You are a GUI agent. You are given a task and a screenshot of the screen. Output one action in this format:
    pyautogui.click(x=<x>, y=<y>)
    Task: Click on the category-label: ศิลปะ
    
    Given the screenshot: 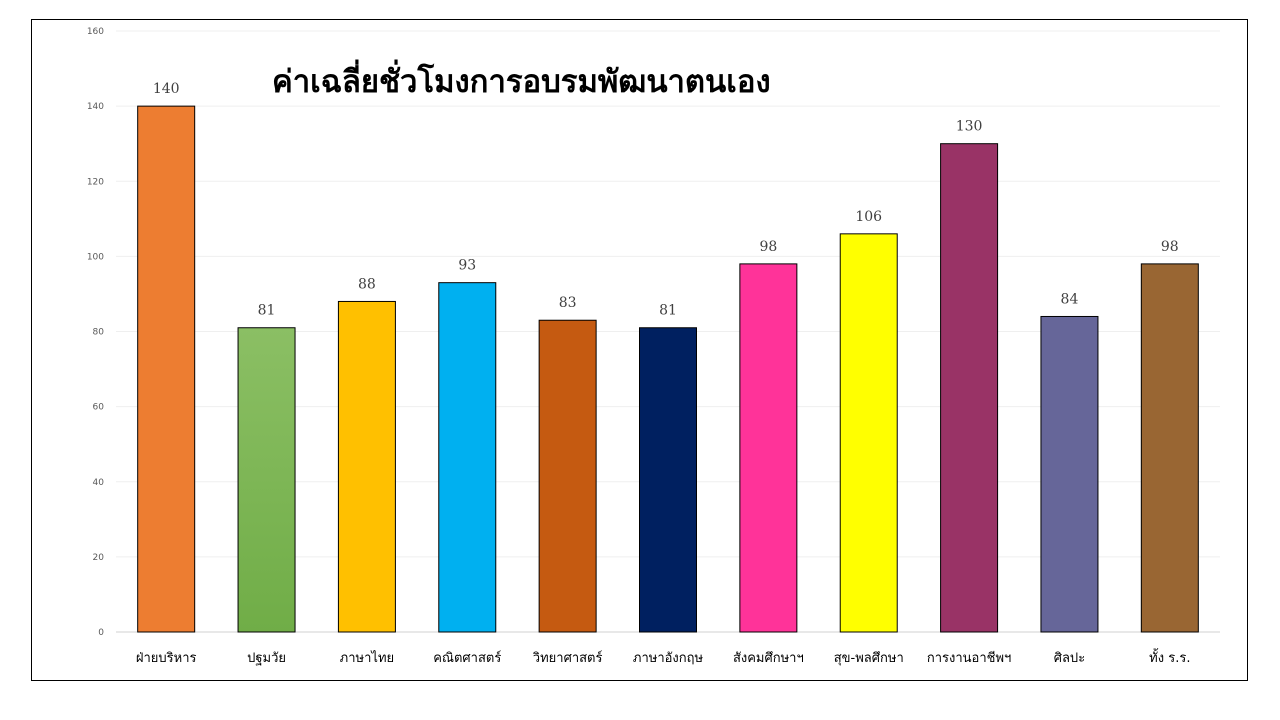 What is the action you would take?
    pyautogui.click(x=1069, y=658)
    